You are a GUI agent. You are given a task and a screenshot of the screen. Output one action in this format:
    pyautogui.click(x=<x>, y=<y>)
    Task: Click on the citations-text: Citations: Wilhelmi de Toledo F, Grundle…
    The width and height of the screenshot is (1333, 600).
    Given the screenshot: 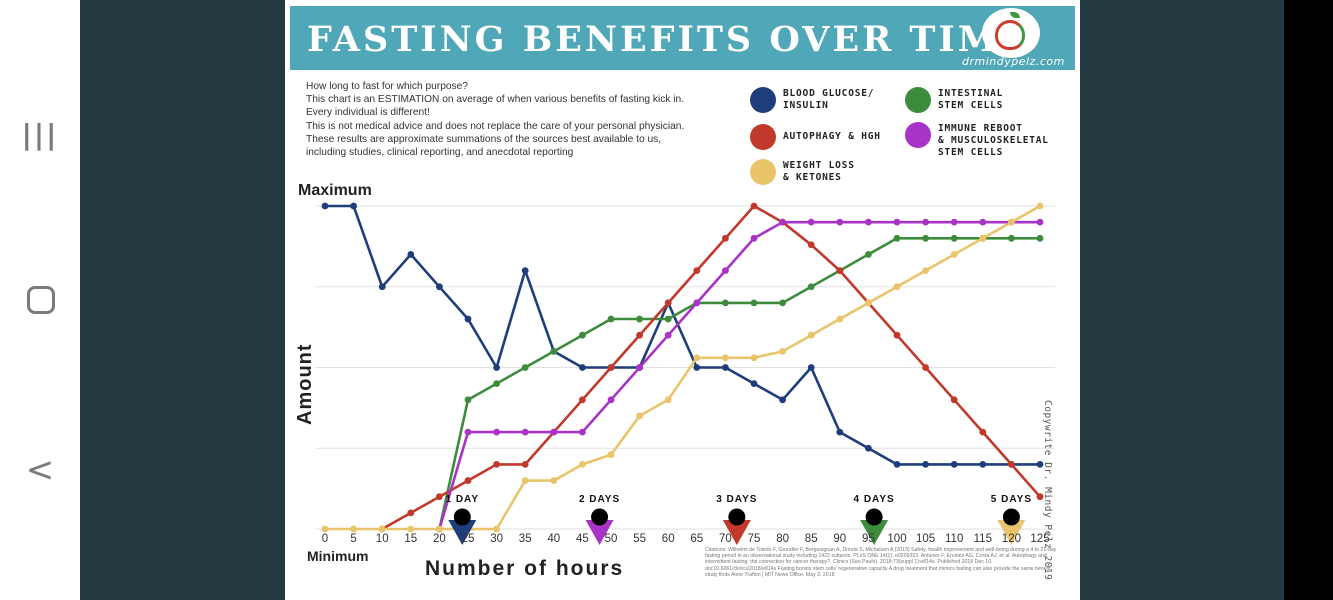 What is the action you would take?
    pyautogui.click(x=881, y=562)
    